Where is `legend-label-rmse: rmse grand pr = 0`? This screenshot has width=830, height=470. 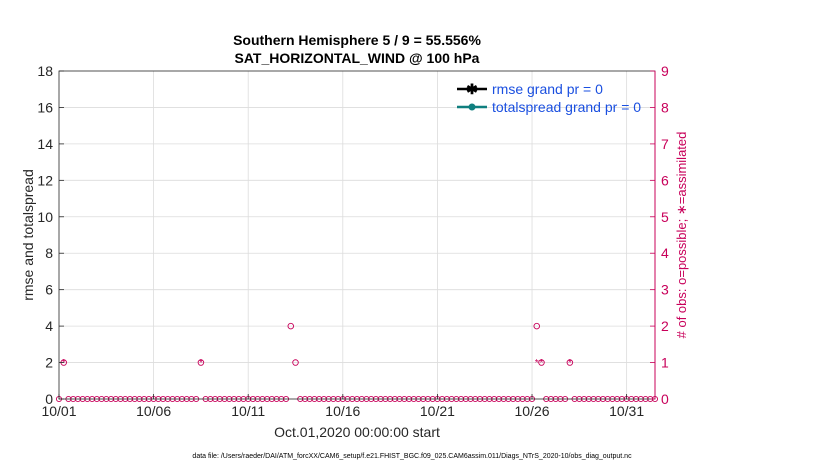 legend-label-rmse: rmse grand pr = 0 is located at coordinates (547, 89).